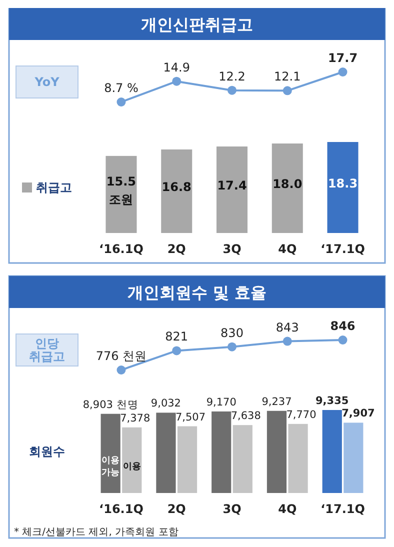 This screenshot has height=547, width=394. I want to click on data-label: 821, so click(176, 337).